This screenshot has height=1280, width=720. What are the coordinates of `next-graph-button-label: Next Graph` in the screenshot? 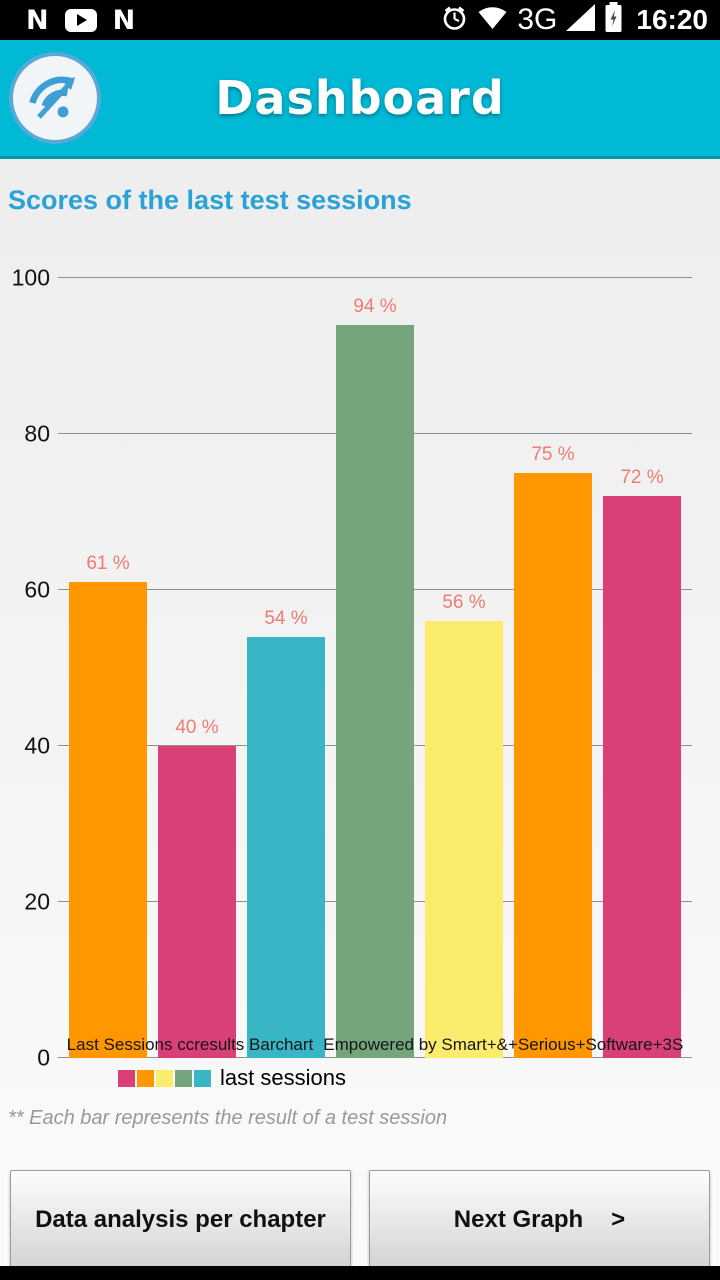 It's located at (518, 1219).